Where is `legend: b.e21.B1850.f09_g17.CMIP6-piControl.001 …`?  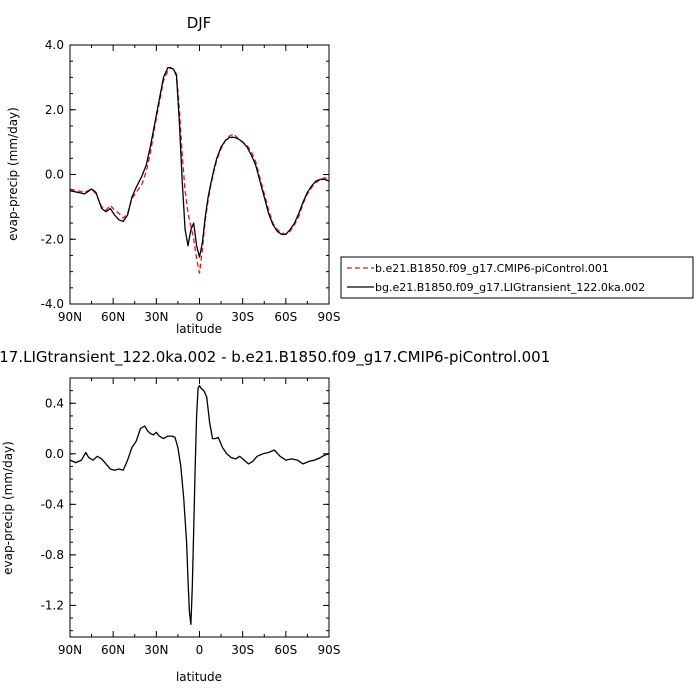
legend: b.e21.B1850.f09_g17.CMIP6-piControl.001 … is located at coordinates (517, 277).